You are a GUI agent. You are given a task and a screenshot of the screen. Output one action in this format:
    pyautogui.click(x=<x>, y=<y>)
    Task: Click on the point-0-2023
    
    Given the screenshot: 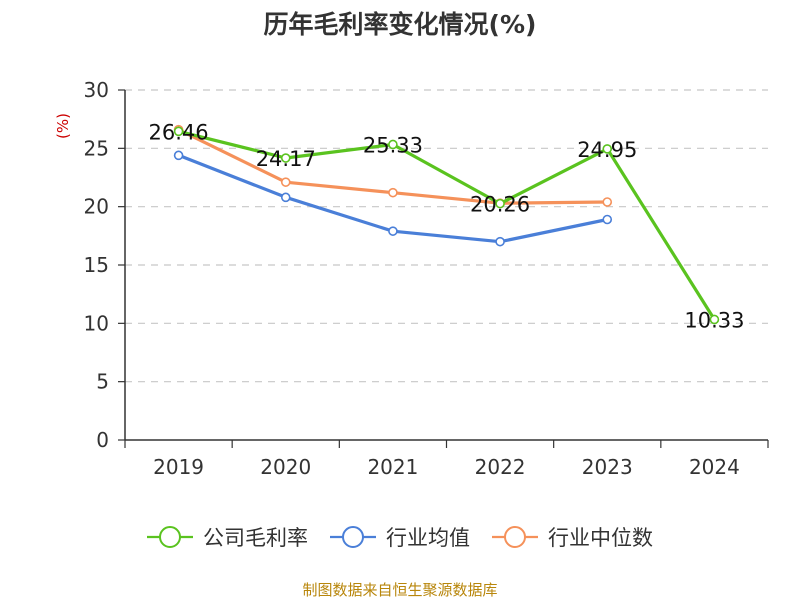 What is the action you would take?
    pyautogui.click(x=607, y=149)
    